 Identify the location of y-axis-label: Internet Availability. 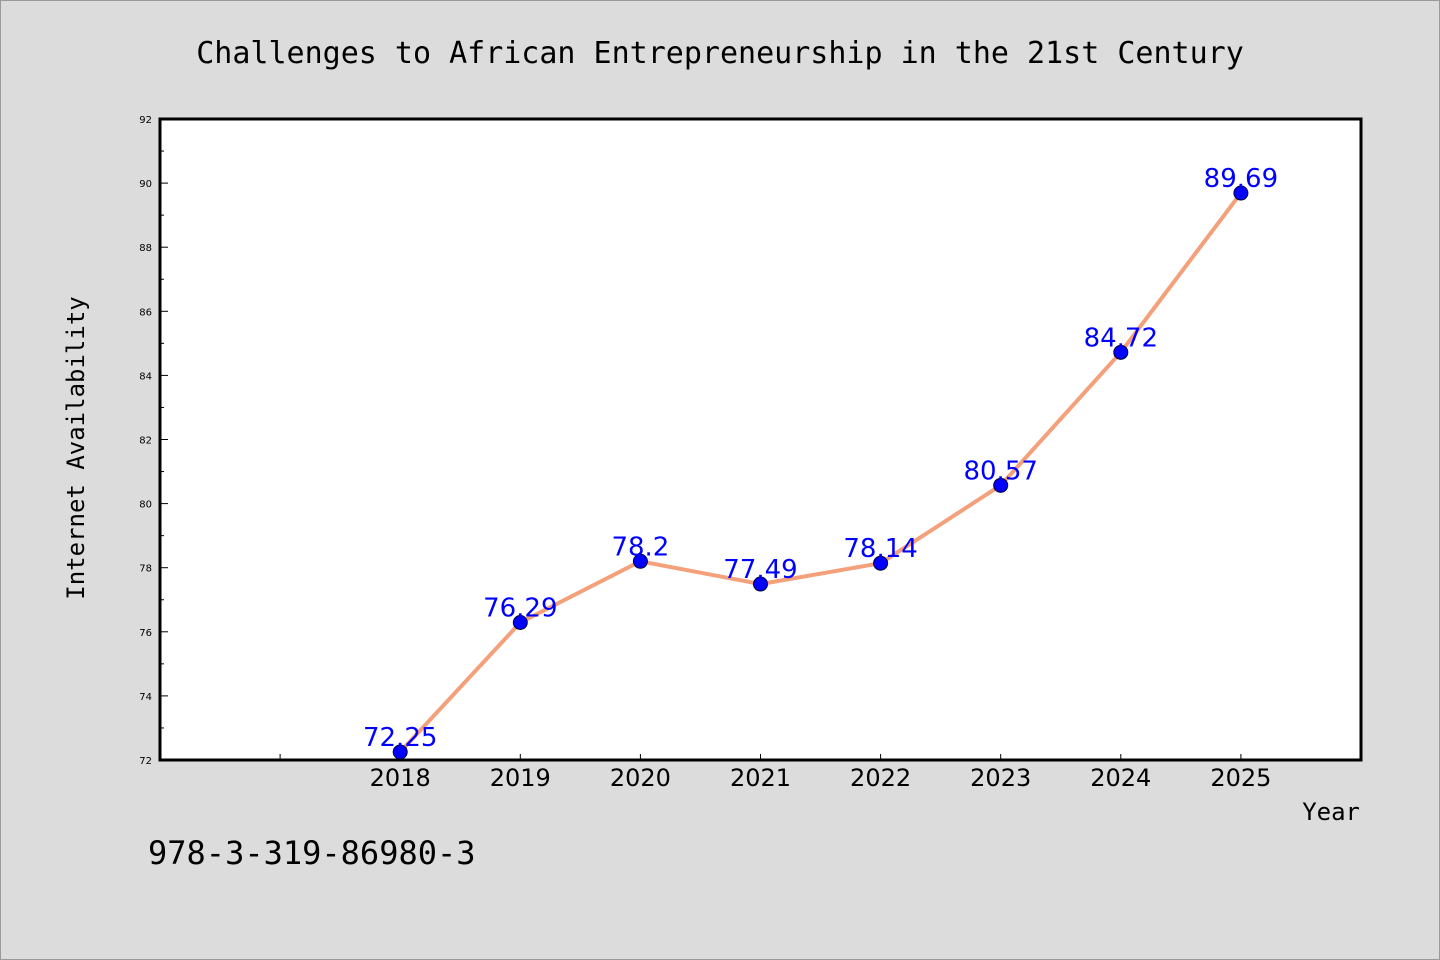
(76, 447).